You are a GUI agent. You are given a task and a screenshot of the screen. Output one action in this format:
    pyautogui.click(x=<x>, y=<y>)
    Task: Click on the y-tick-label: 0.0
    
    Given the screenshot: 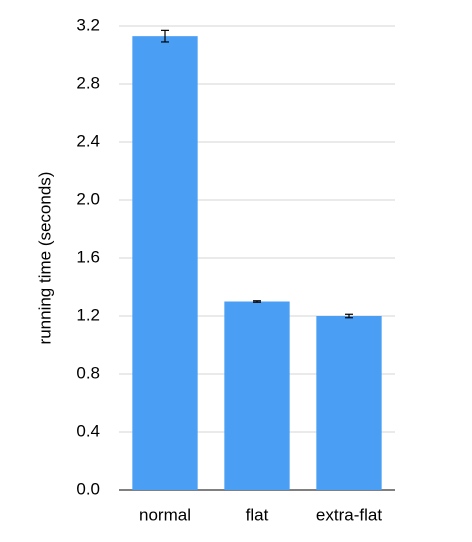 What is the action you would take?
    pyautogui.click(x=88, y=488)
    